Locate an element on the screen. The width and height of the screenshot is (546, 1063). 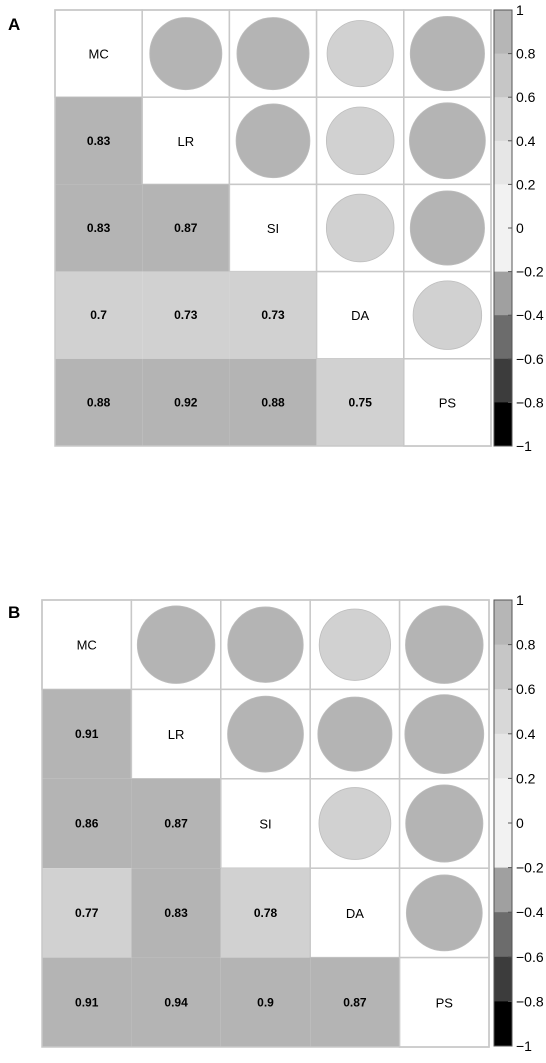
data-label: 0.77 is located at coordinates (87, 913).